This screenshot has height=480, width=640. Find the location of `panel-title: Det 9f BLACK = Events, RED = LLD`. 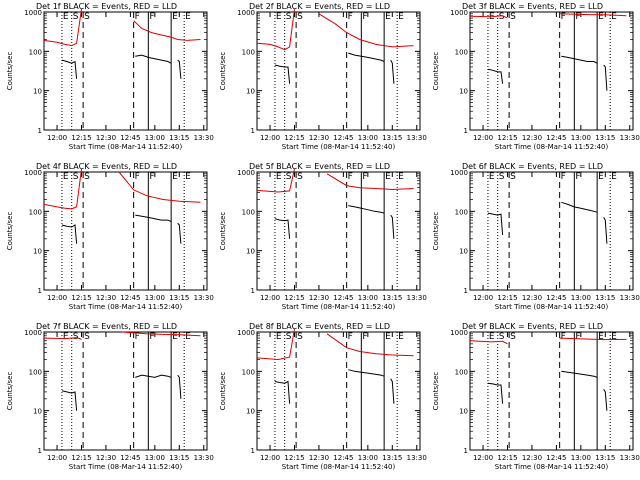

panel-title: Det 9f BLACK = Events, RED = LLD is located at coordinates (532, 326).